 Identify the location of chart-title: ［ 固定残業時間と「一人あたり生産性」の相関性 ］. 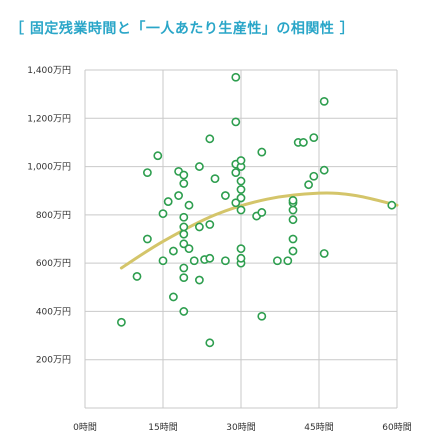
(182, 29).